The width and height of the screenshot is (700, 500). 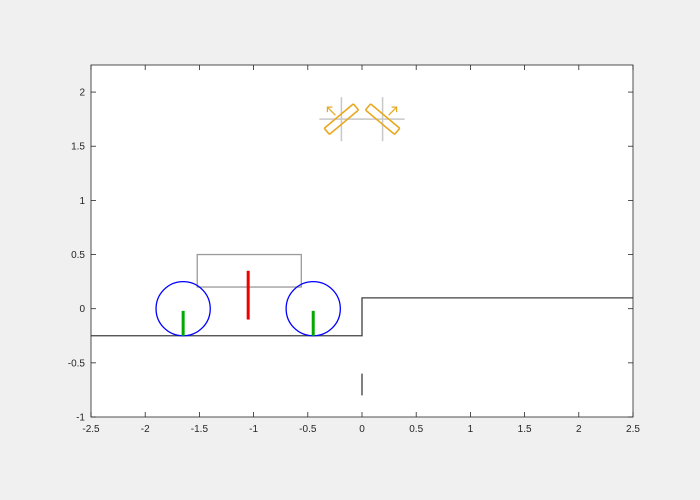 I want to click on x-tick-label: -0.5, so click(x=308, y=429).